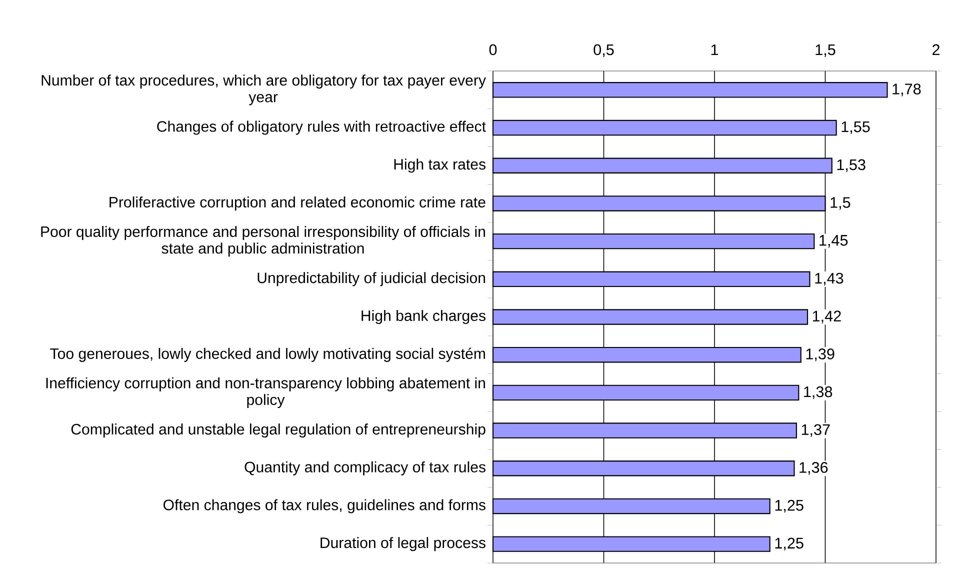  What do you see at coordinates (840, 203) in the screenshot?
I see `data-label: 1,5` at bounding box center [840, 203].